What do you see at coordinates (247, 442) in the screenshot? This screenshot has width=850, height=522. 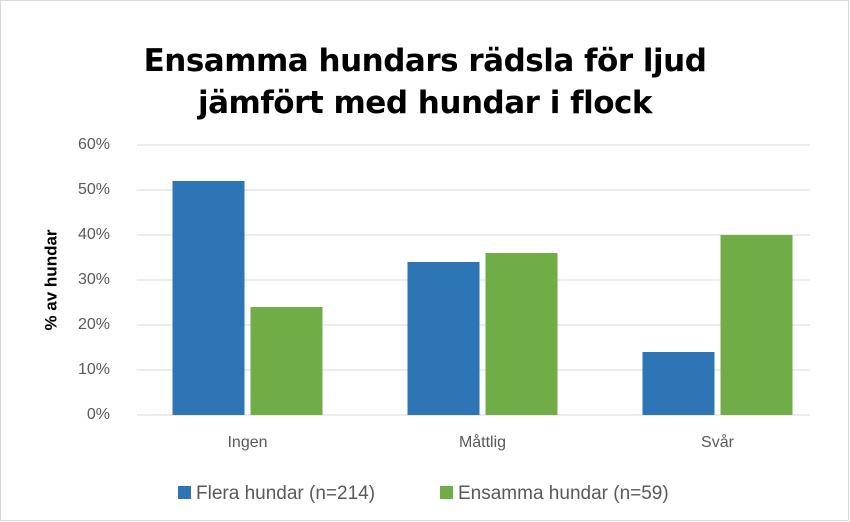 I see `x-tick-label: Ingen` at bounding box center [247, 442].